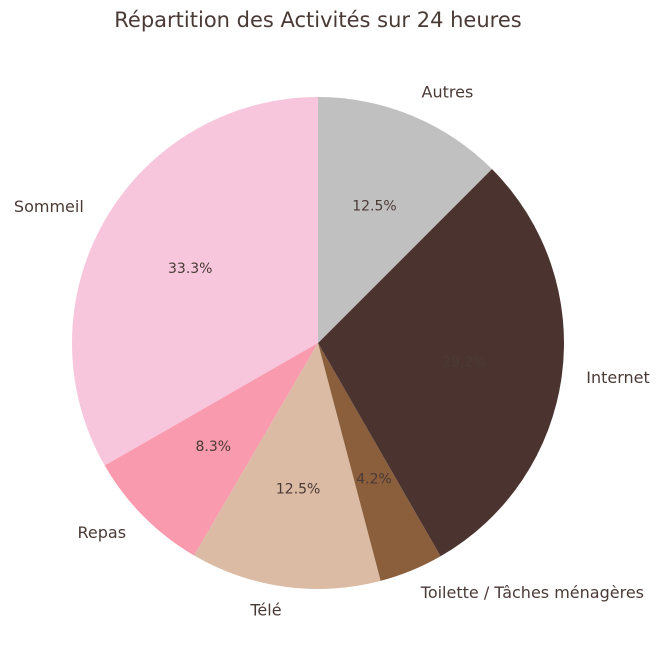 The image size is (664, 662). I want to click on slice-label: Télé, so click(265, 610).